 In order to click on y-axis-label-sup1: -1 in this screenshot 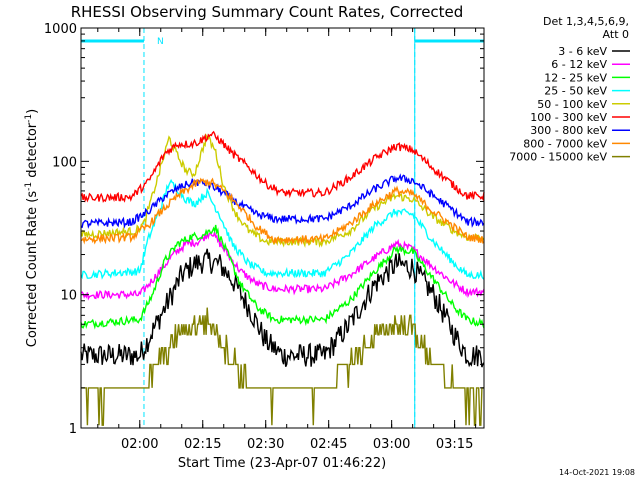, I will do `click(29, 186)`.